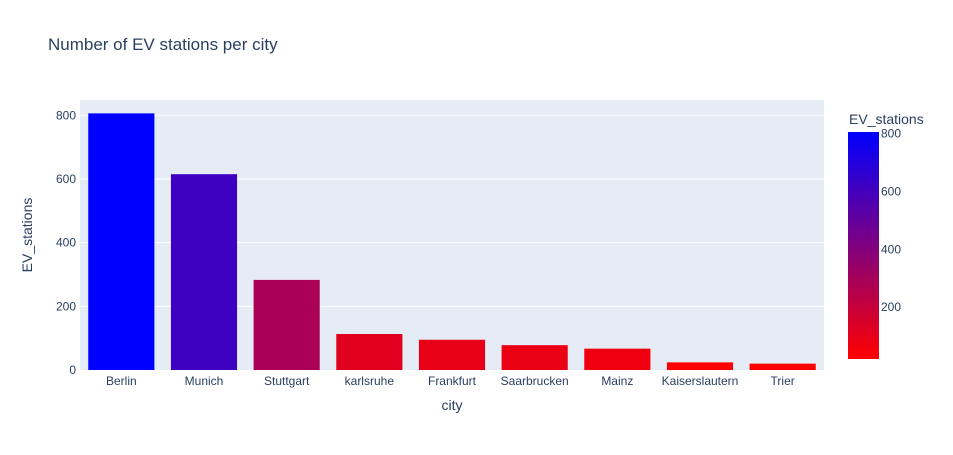 The width and height of the screenshot is (953, 455). Describe the element at coordinates (121, 381) in the screenshot. I see `x-tick-label: Berlin` at that location.